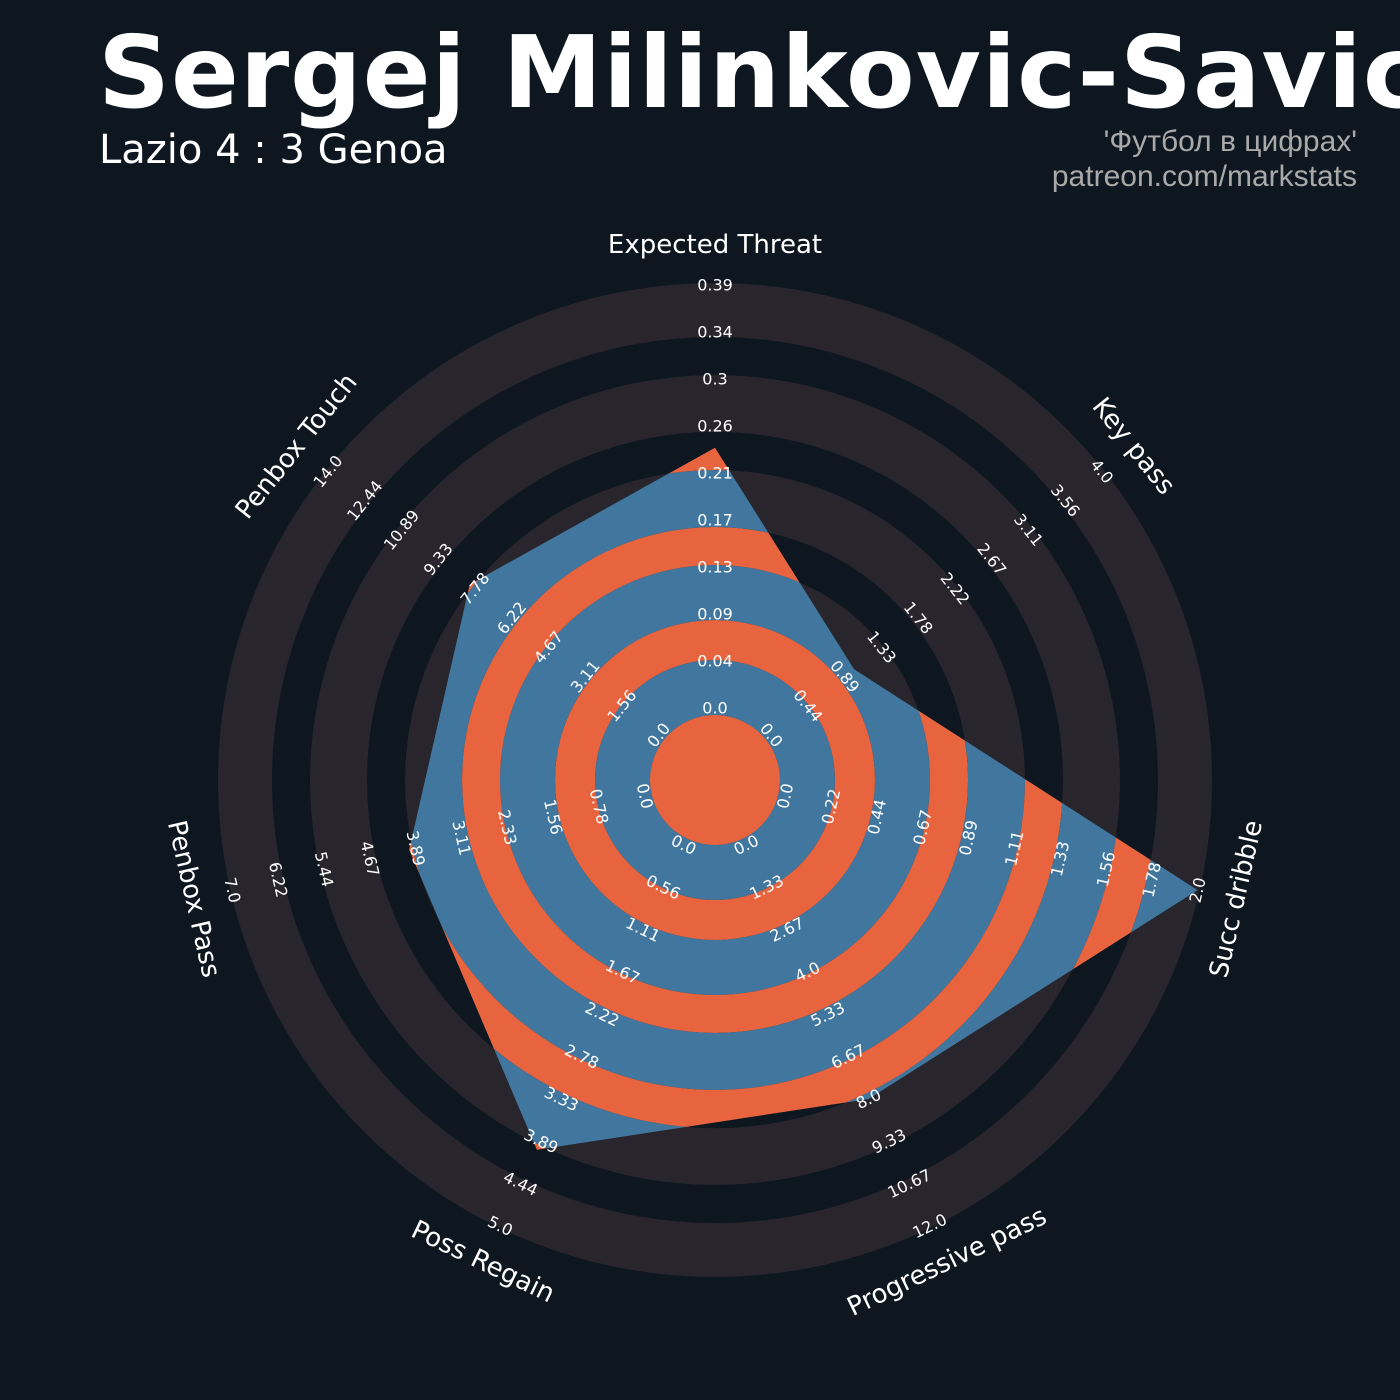 This screenshot has height=1400, width=1400. Describe the element at coordinates (715, 661) in the screenshot. I see `tick-label: 0.04` at that location.